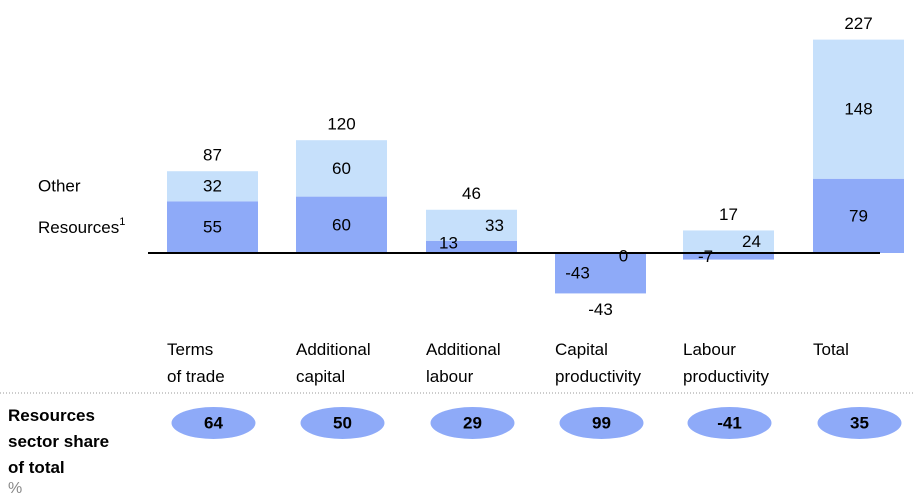 The width and height of the screenshot is (913, 501). What do you see at coordinates (122, 222) in the screenshot?
I see `footnote: 1` at bounding box center [122, 222].